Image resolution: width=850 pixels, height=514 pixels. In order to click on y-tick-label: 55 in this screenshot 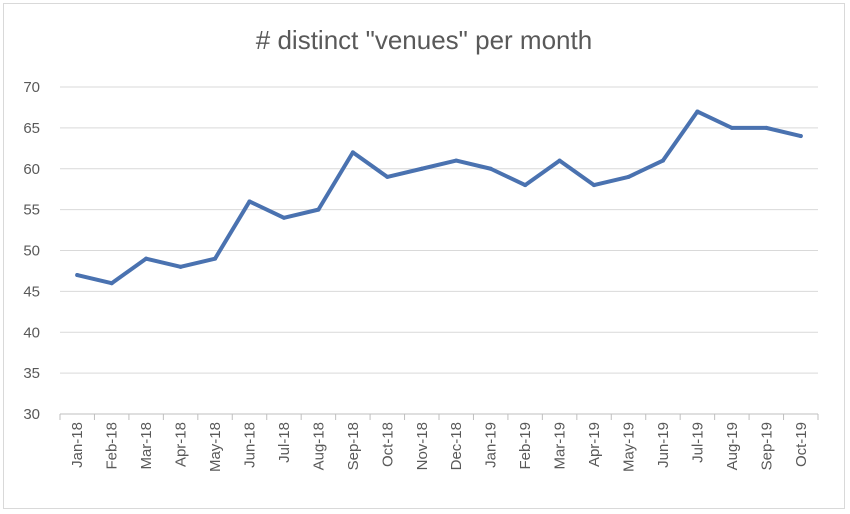, I will do `click(31, 210)`.